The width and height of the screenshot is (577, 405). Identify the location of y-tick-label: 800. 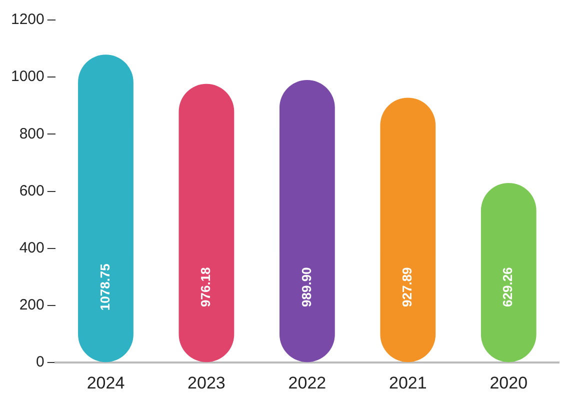
(31, 133).